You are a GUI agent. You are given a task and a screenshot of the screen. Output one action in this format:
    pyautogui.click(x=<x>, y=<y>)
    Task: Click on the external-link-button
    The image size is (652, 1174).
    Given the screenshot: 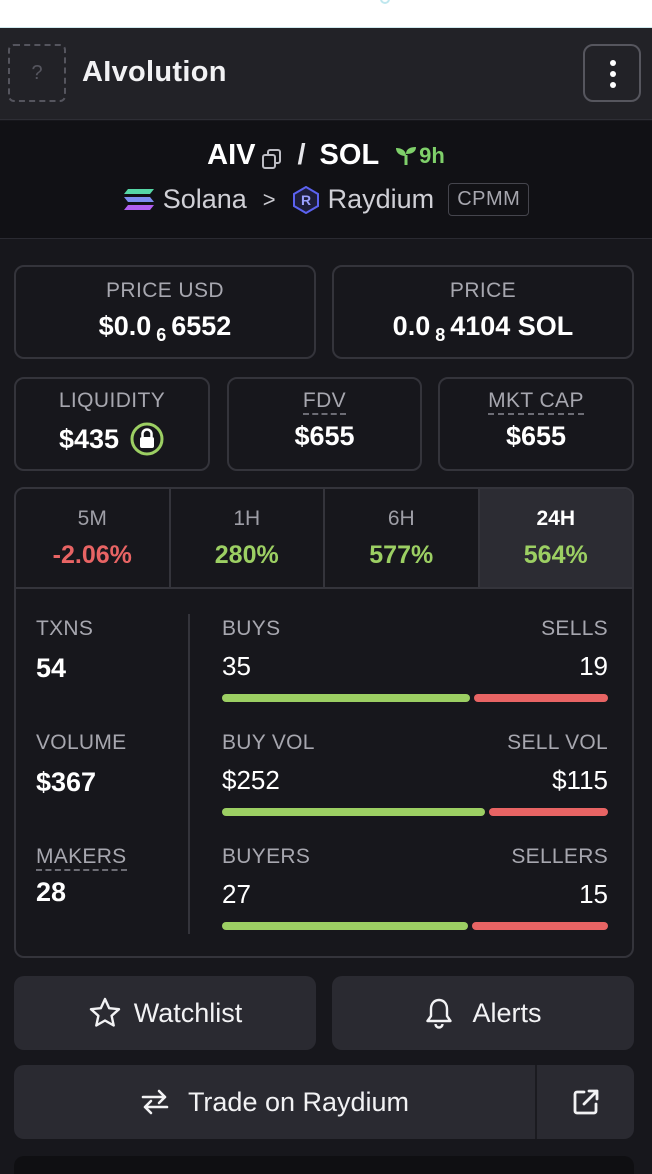 What is the action you would take?
    pyautogui.click(x=584, y=1102)
    